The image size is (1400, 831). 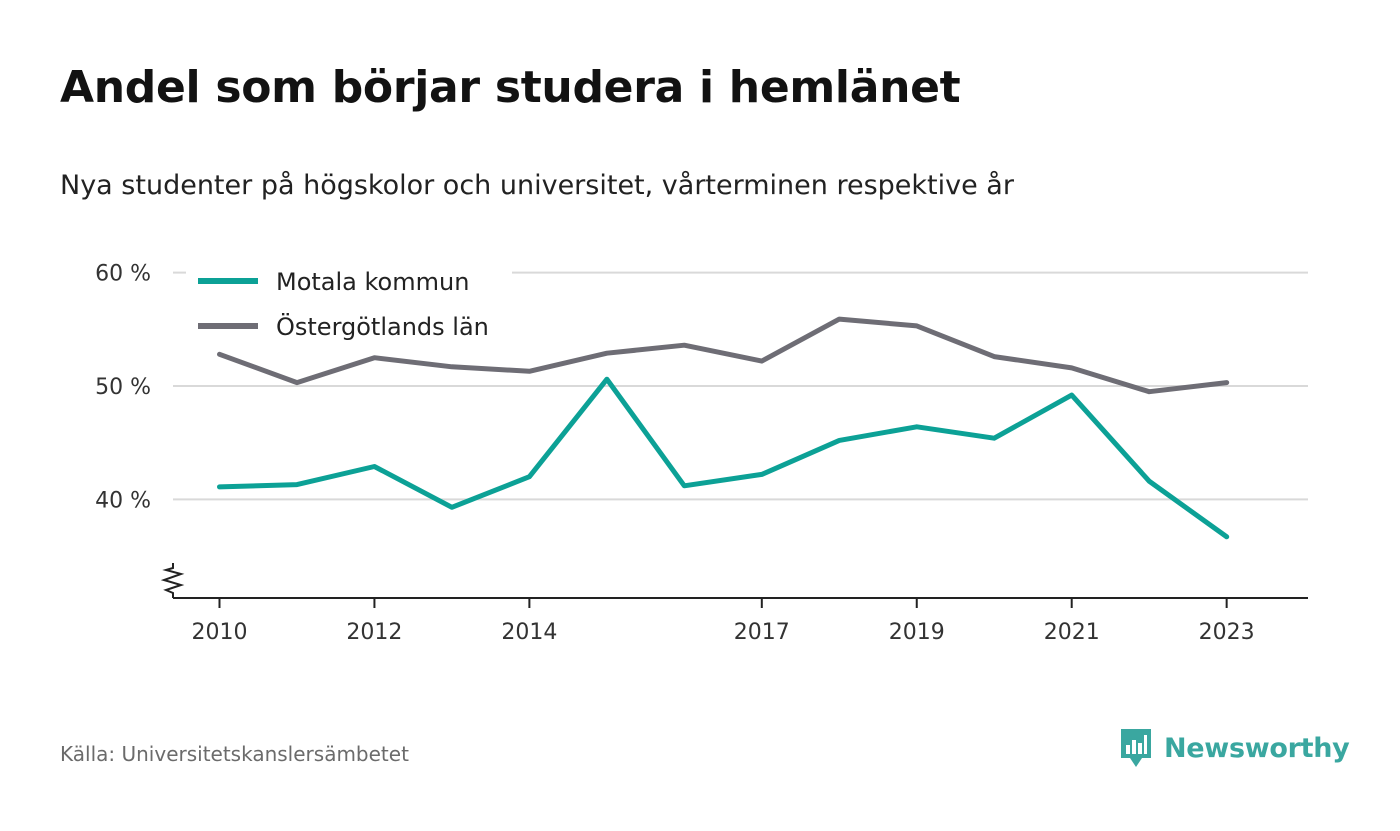 What do you see at coordinates (723, 458) in the screenshot?
I see `series-line-motala-kommun` at bounding box center [723, 458].